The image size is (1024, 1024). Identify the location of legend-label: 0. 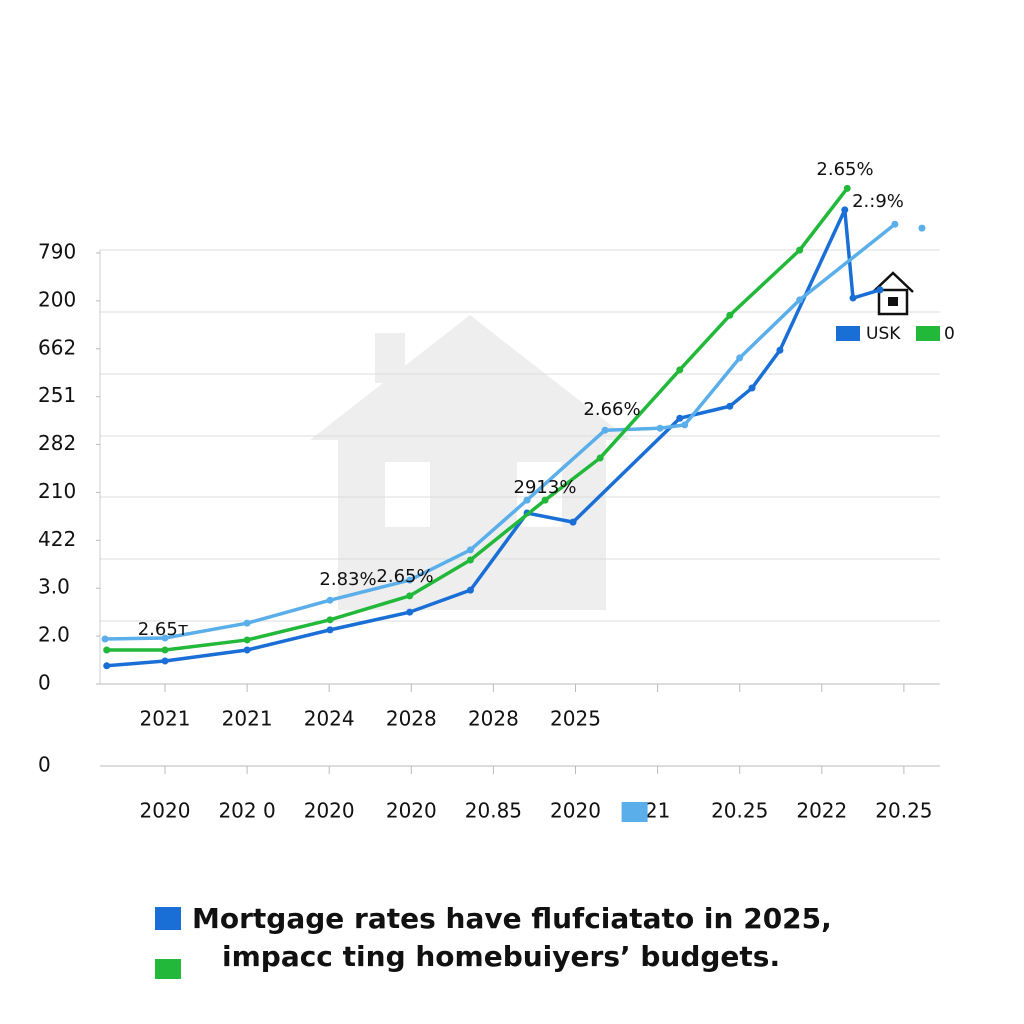
(949, 334).